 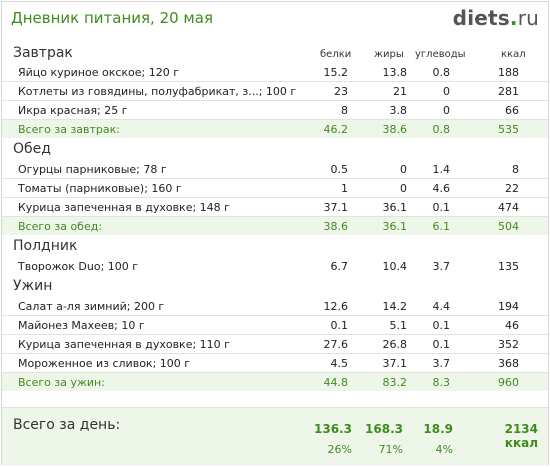 I want to click on meal-total-label: Всего за обед:, so click(x=60, y=226).